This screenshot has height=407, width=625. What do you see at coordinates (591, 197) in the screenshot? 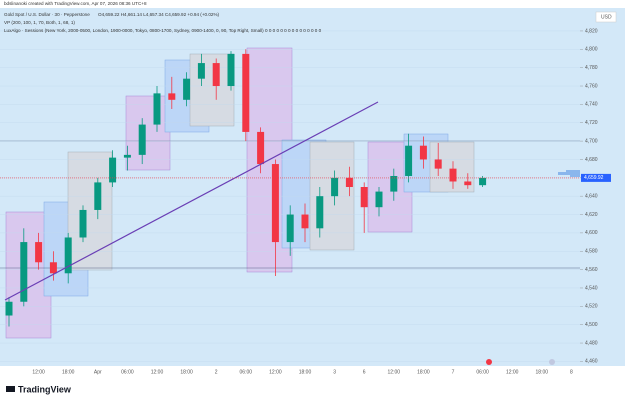
I see `y-tick-label: 4,640` at bounding box center [591, 197].